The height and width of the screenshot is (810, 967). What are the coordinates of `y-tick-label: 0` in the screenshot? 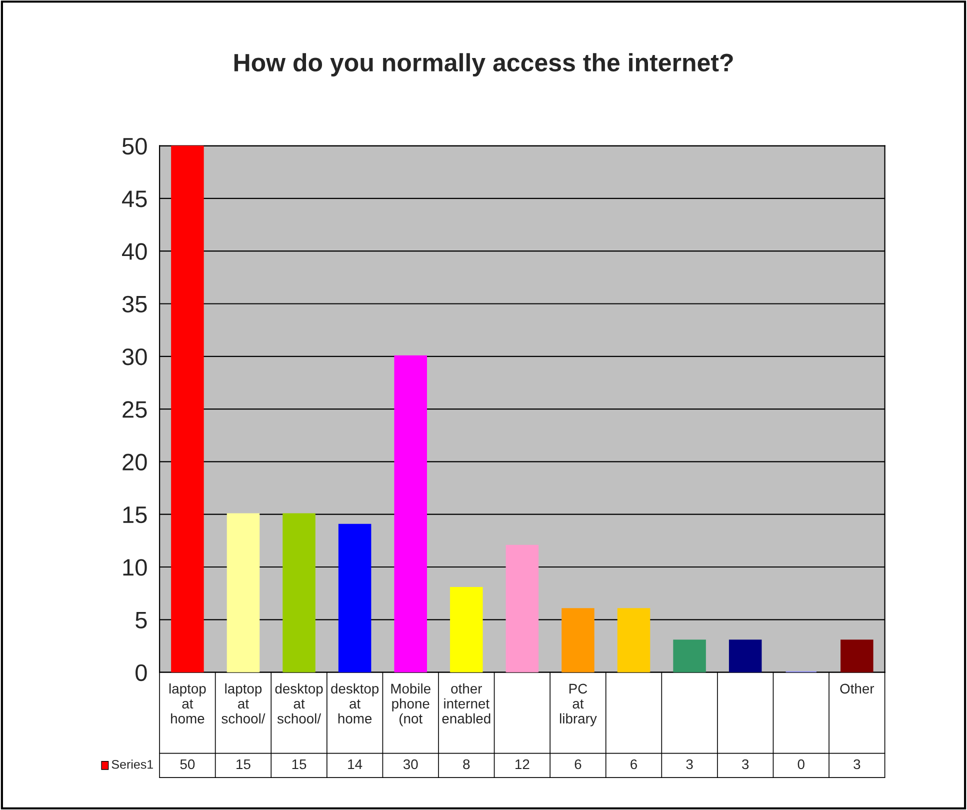 It's located at (141, 673).